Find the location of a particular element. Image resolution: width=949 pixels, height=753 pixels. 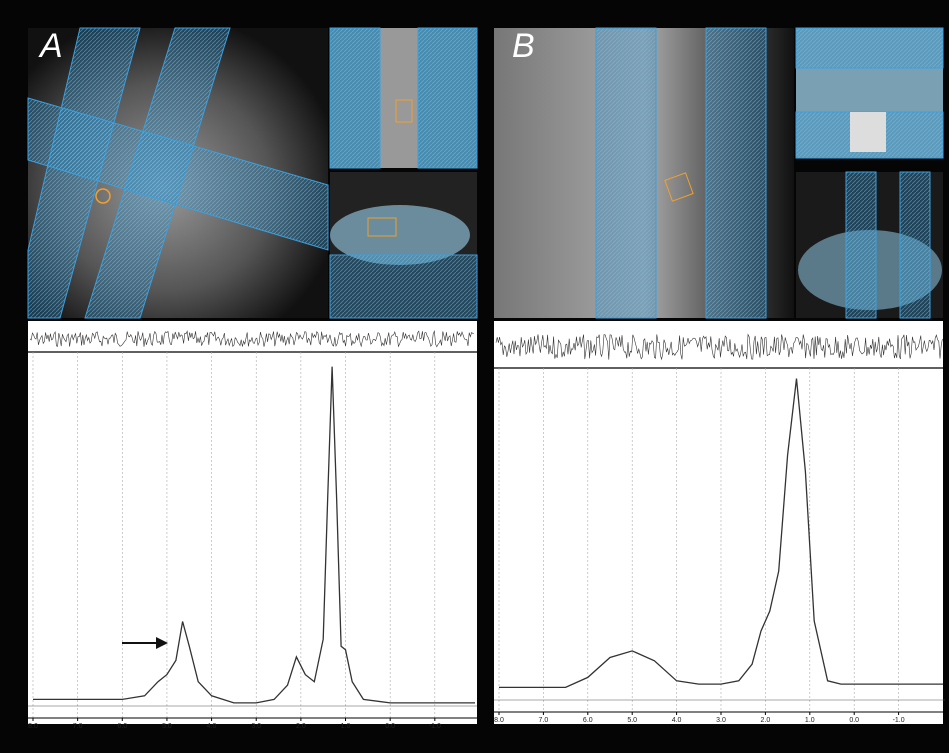

arrow is located at coordinates (145, 643).